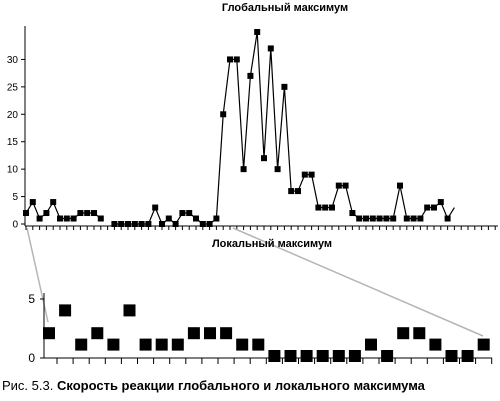 This screenshot has width=500, height=401. What do you see at coordinates (266, 333) in the screenshot?
I see `series-points` at bounding box center [266, 333].